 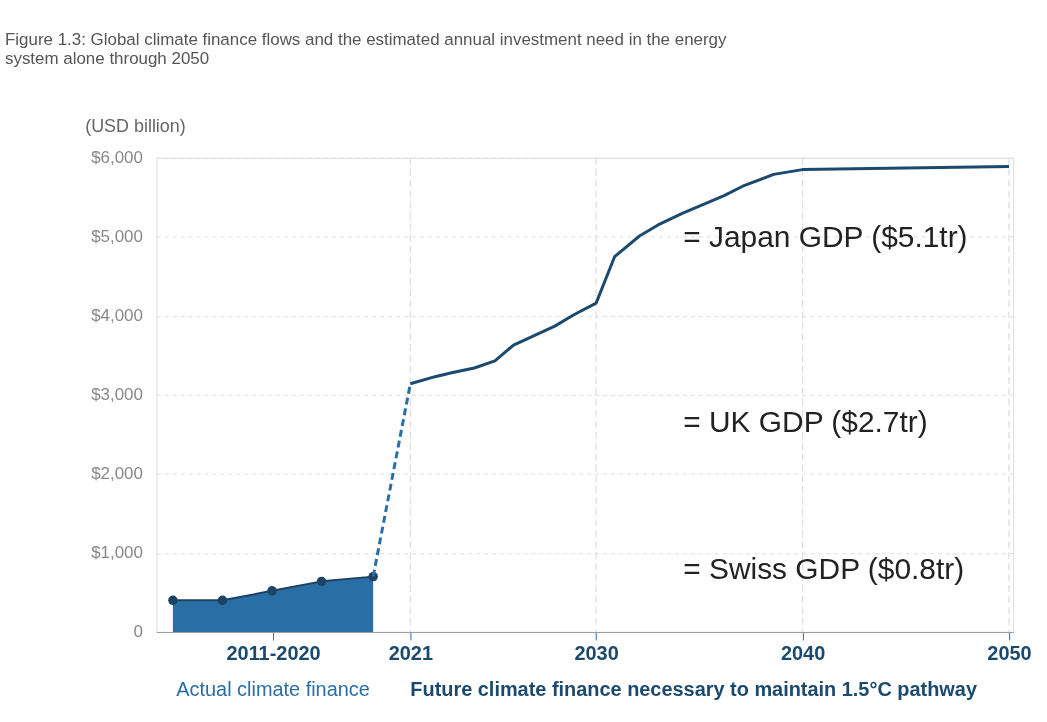 I want to click on x-tick-label: 2011-2020, so click(x=273, y=653).